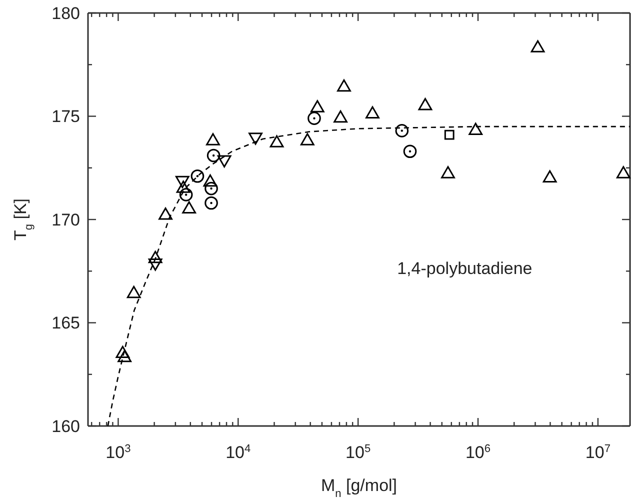  I want to click on y-tick-label: 175, so click(66, 116).